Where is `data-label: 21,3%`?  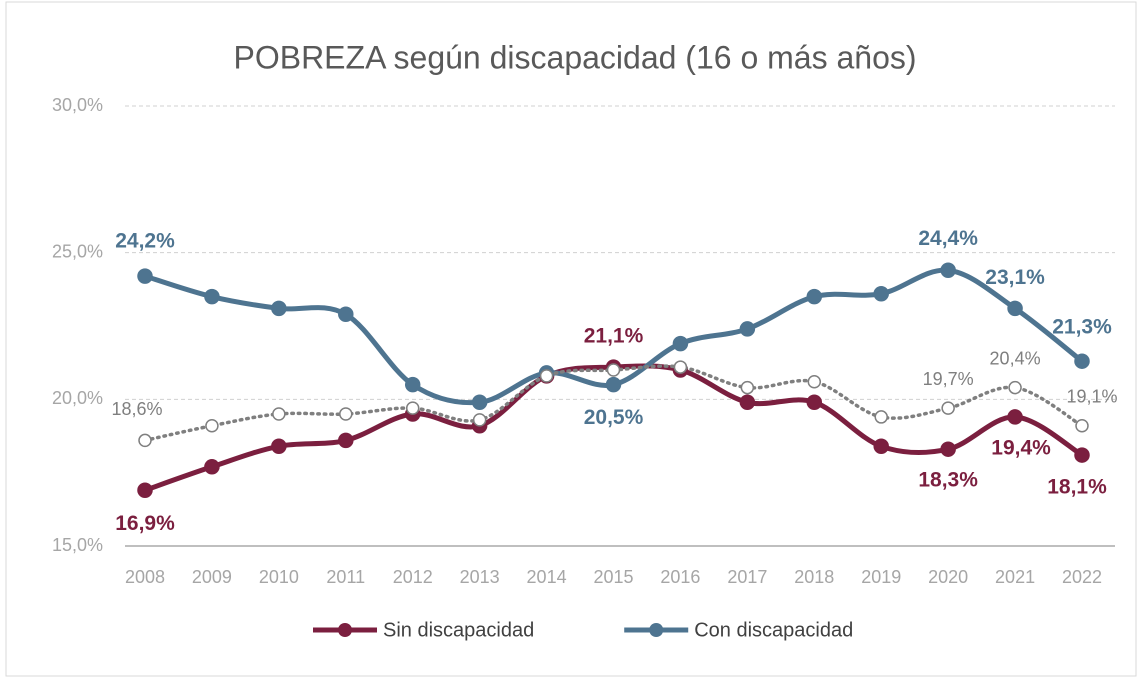 data-label: 21,3% is located at coordinates (1082, 327).